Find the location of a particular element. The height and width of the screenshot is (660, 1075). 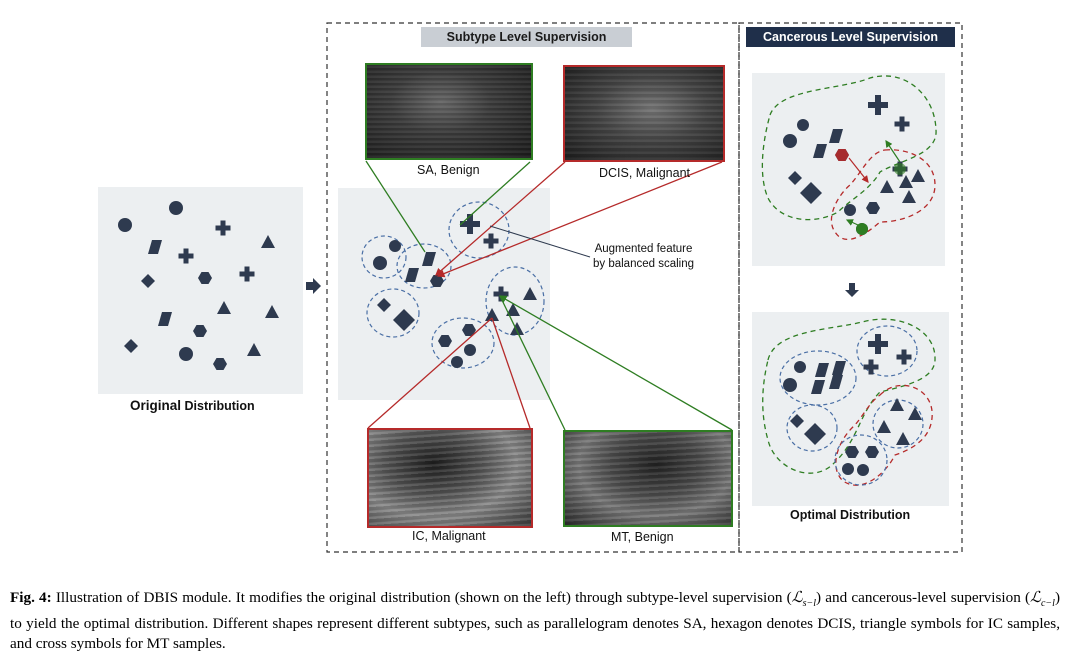

red-region-top is located at coordinates (883, 194).